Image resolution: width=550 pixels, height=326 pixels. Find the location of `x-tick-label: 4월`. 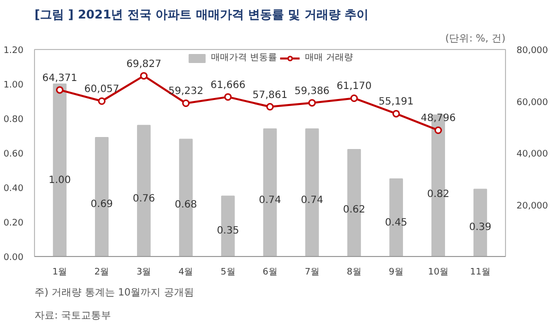

x-tick-label: 4월 is located at coordinates (186, 273).